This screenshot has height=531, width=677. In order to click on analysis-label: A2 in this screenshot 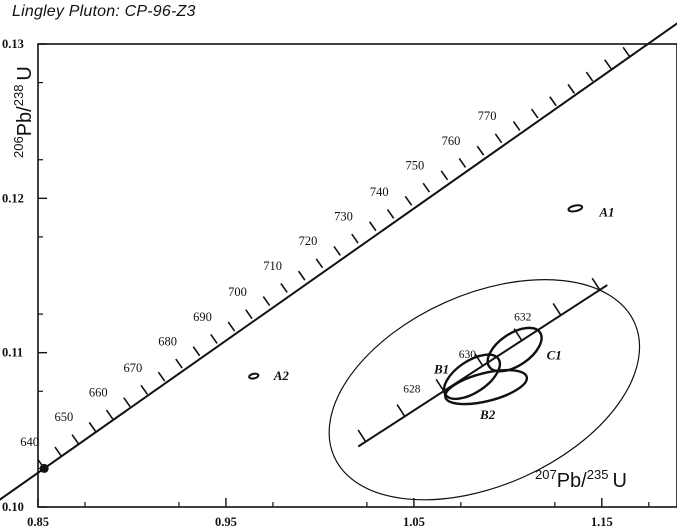, I will do `click(281, 375)`.